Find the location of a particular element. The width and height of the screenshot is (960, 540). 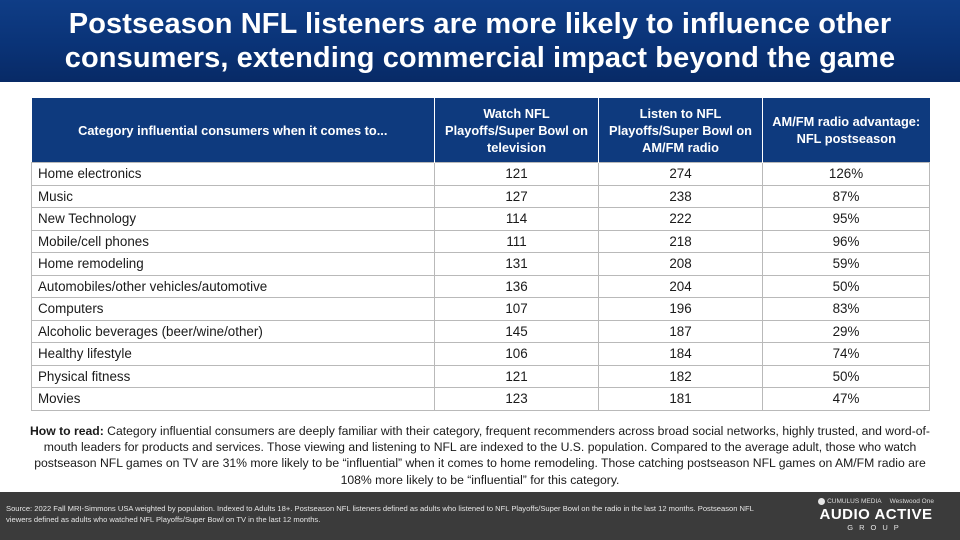

cell-radio-advantage: 87% is located at coordinates (846, 196).